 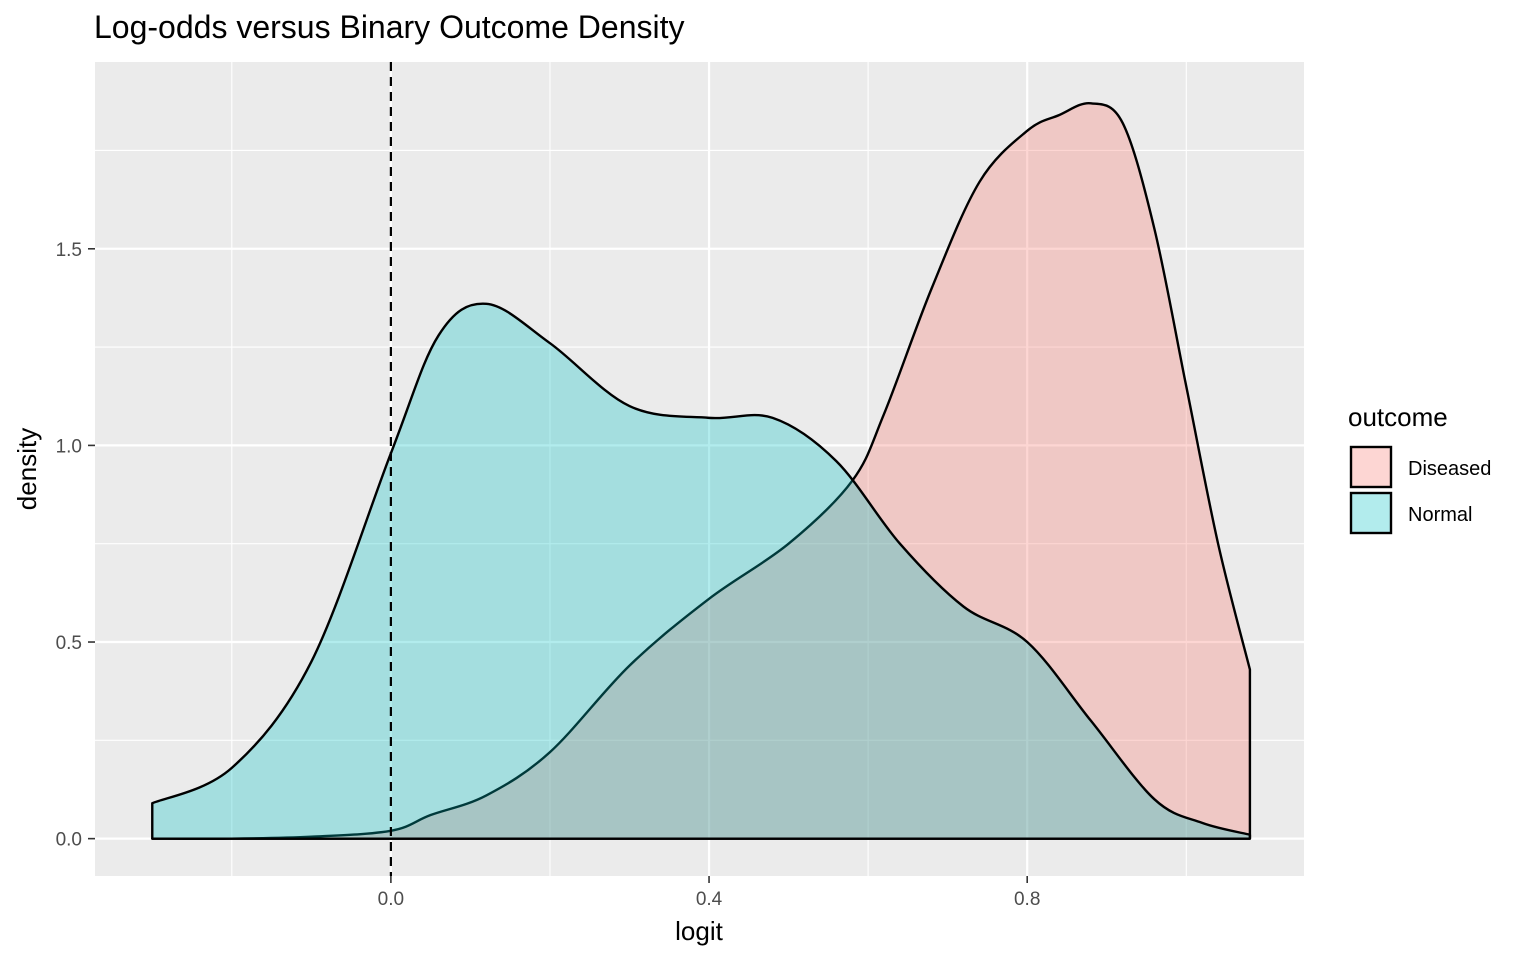 I want to click on legend-key-normal, so click(x=1371, y=513).